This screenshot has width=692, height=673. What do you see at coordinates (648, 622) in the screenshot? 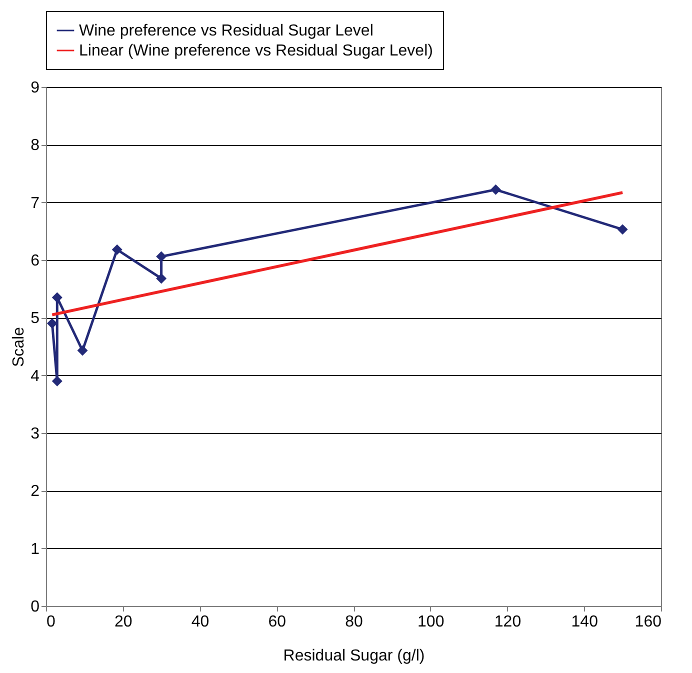
I see `x-tick-label: 160` at bounding box center [648, 622].